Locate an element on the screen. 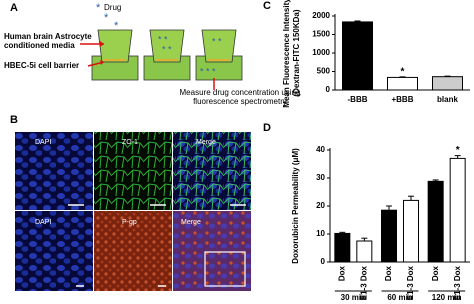 This screenshot has height=304, width=474. media-label: conditioned media is located at coordinates (39, 45).